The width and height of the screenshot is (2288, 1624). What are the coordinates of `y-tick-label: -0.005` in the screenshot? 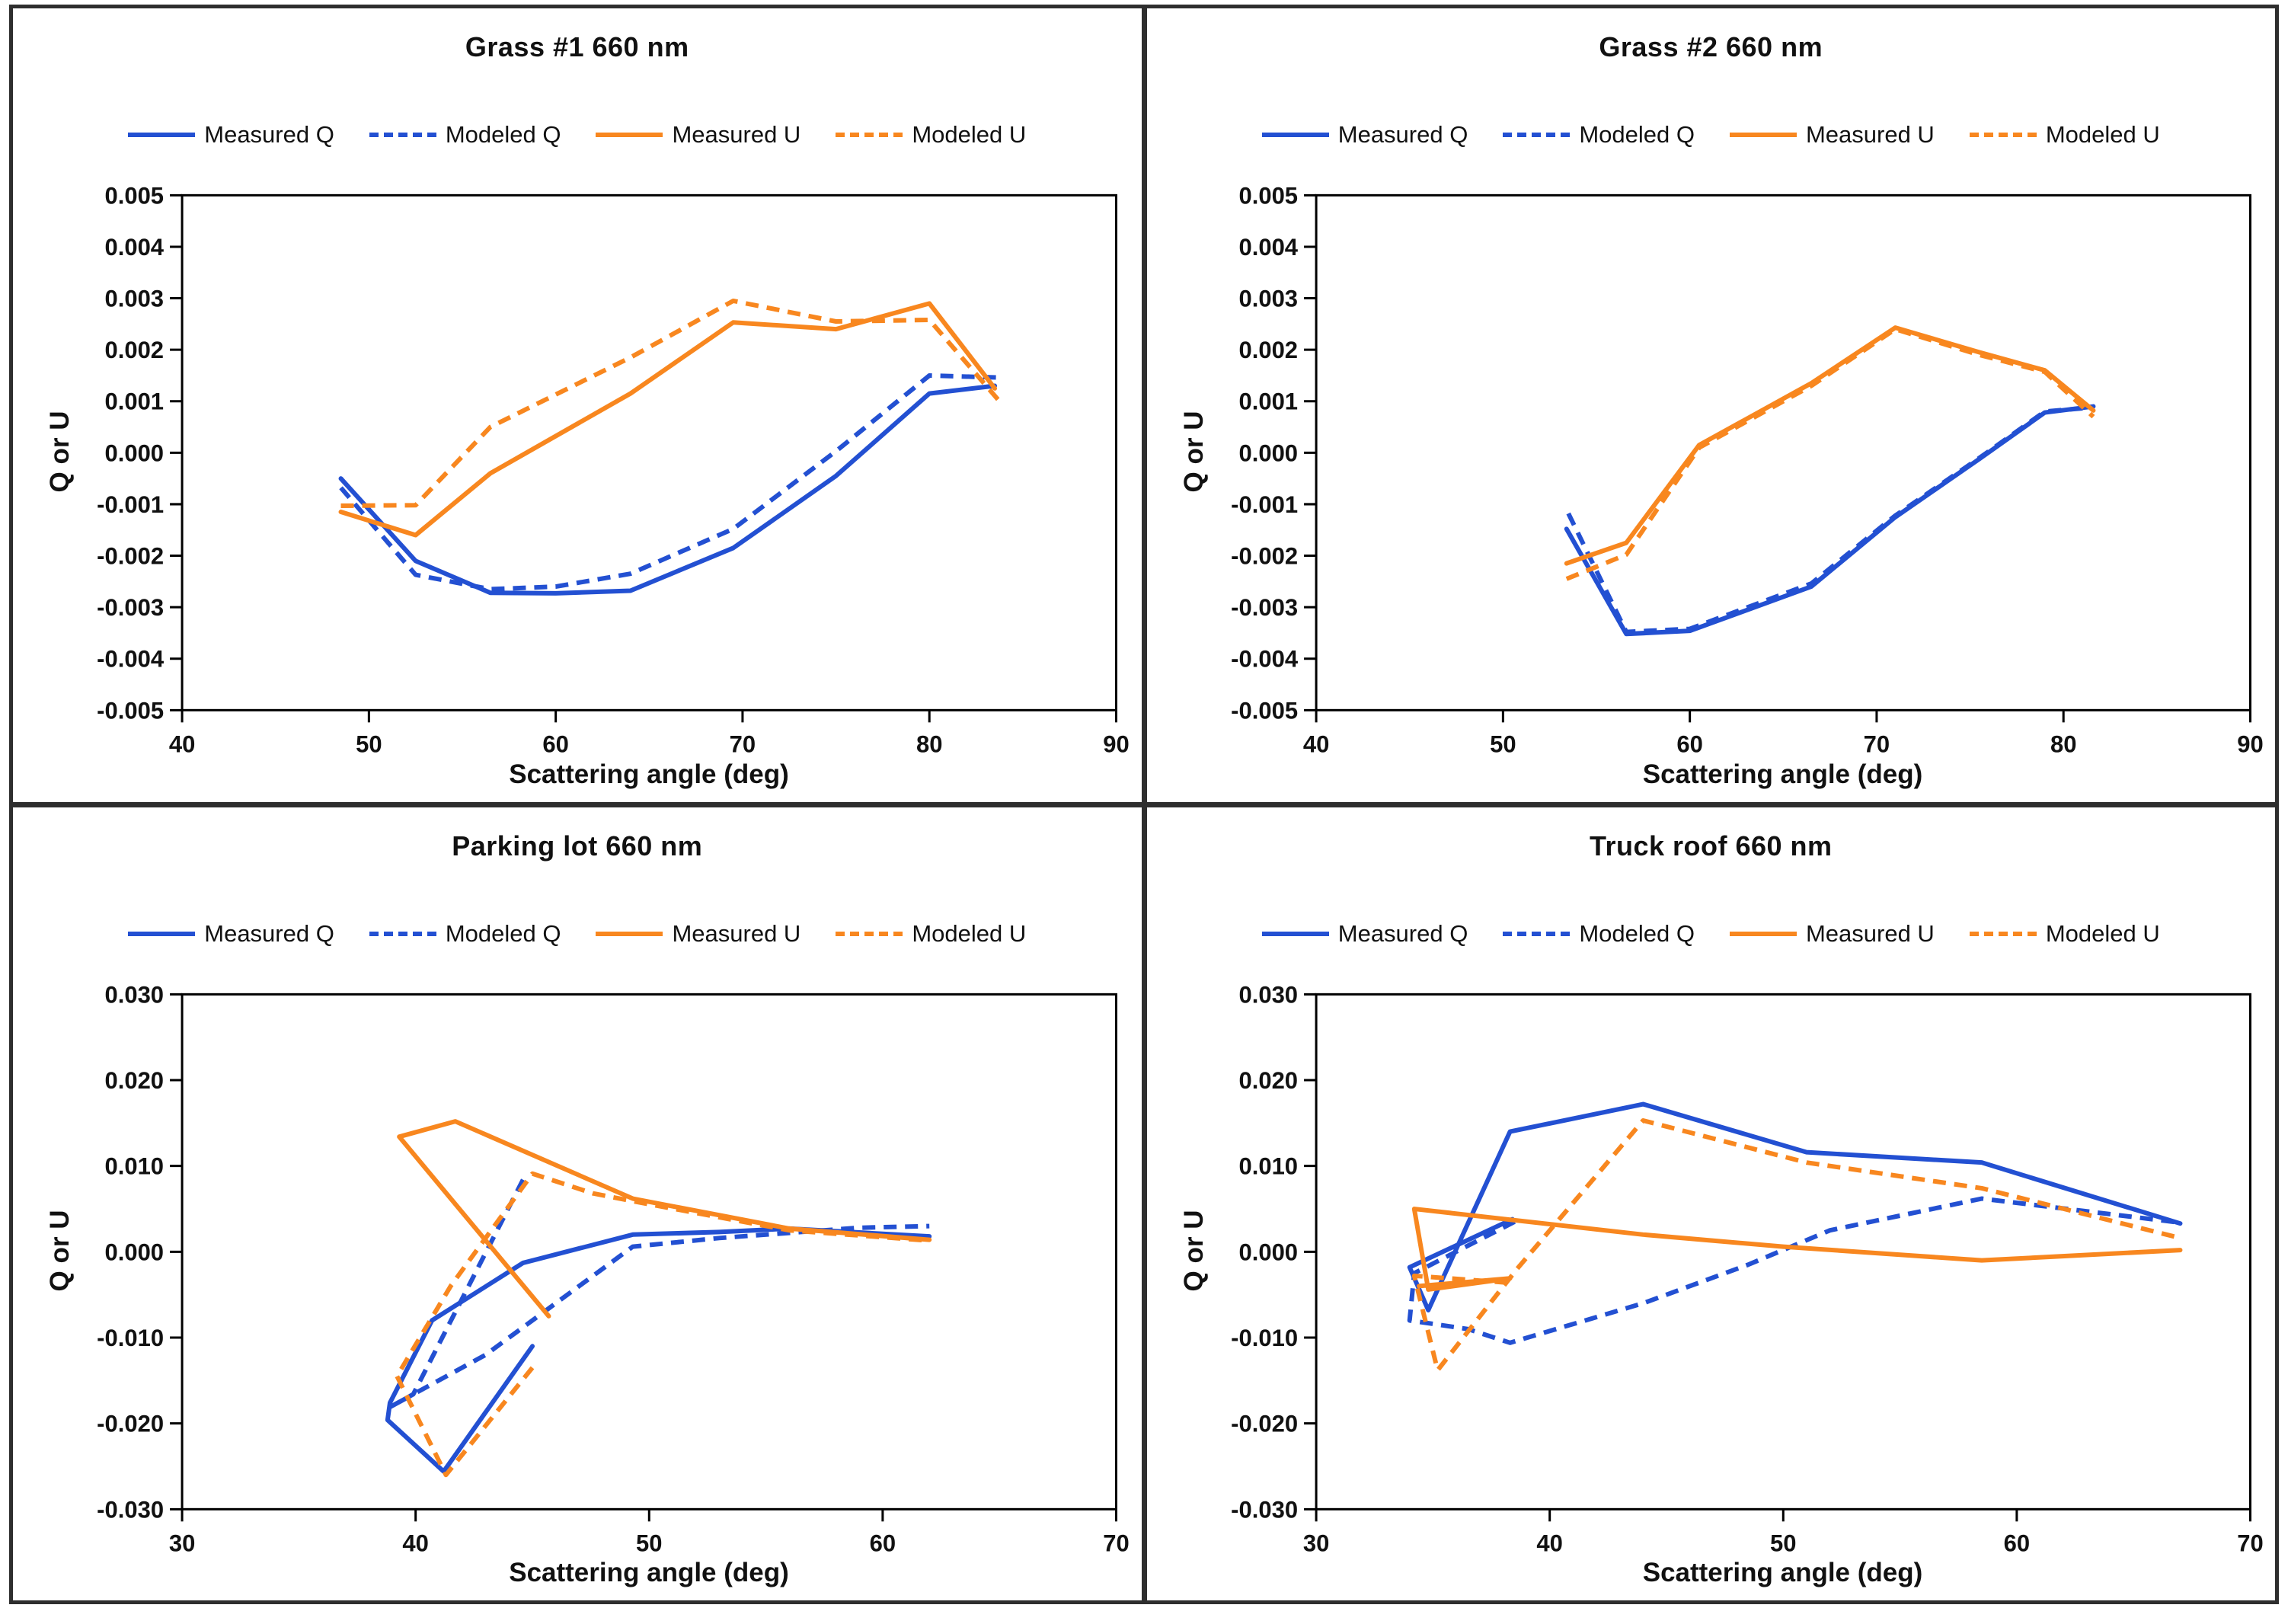 It's located at (1264, 710).